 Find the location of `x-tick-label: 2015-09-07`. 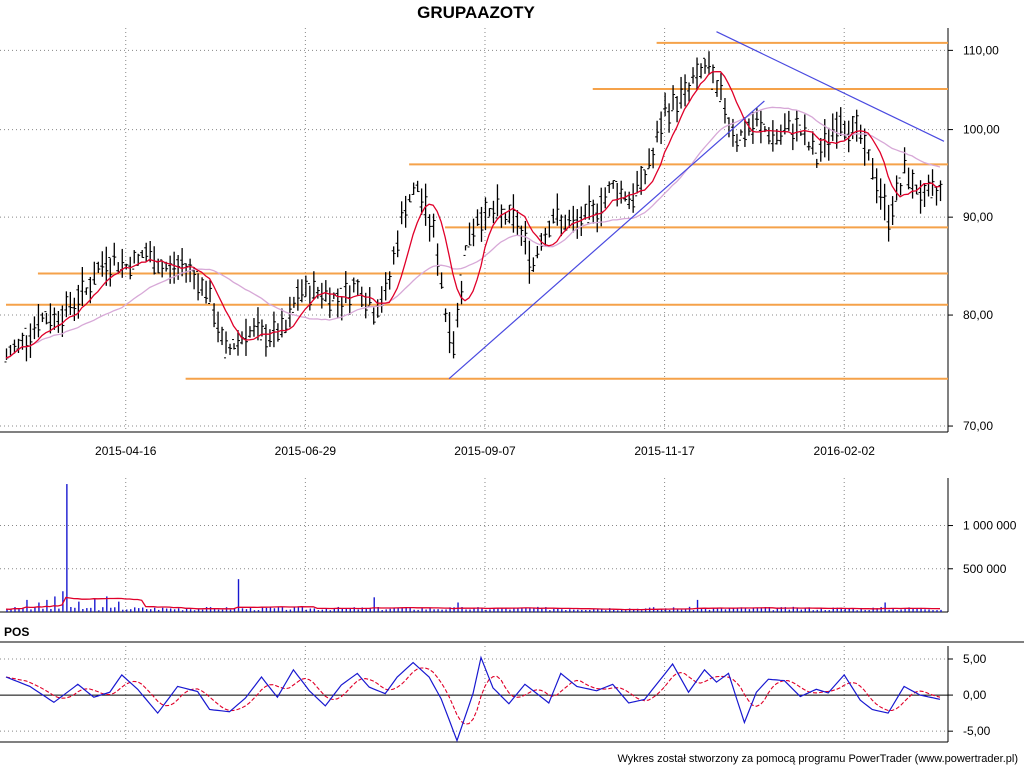

x-tick-label: 2015-09-07 is located at coordinates (485, 451).